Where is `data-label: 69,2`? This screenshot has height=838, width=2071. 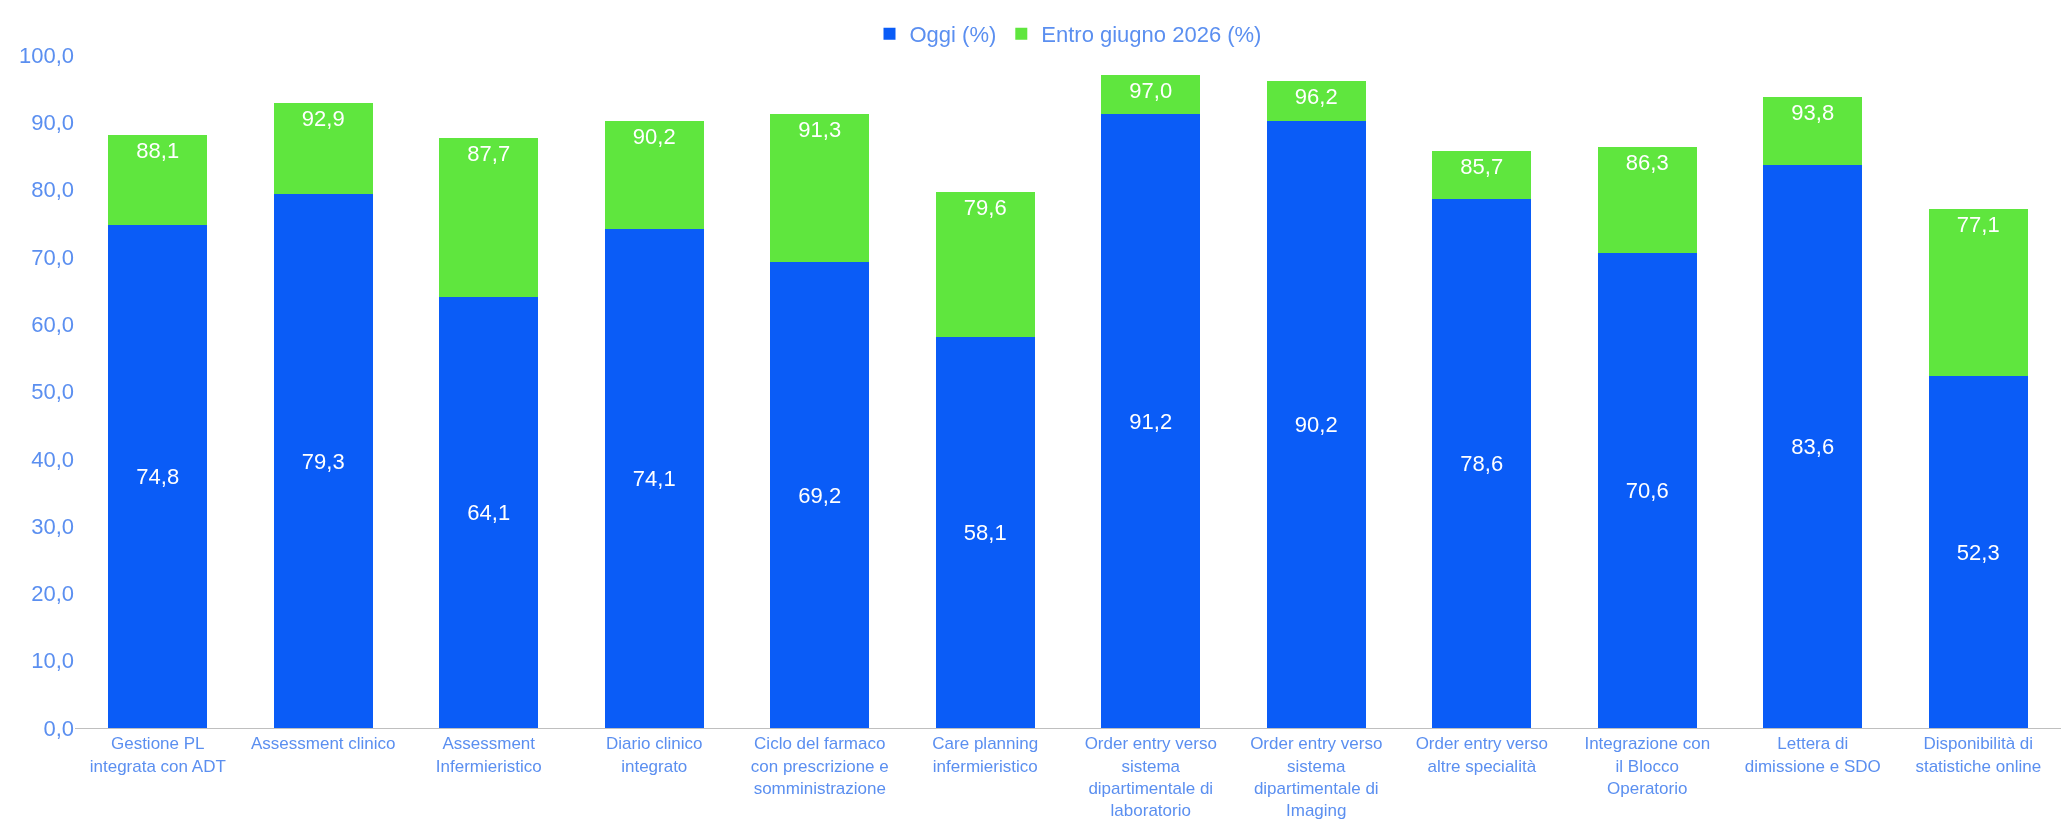 data-label: 69,2 is located at coordinates (820, 495).